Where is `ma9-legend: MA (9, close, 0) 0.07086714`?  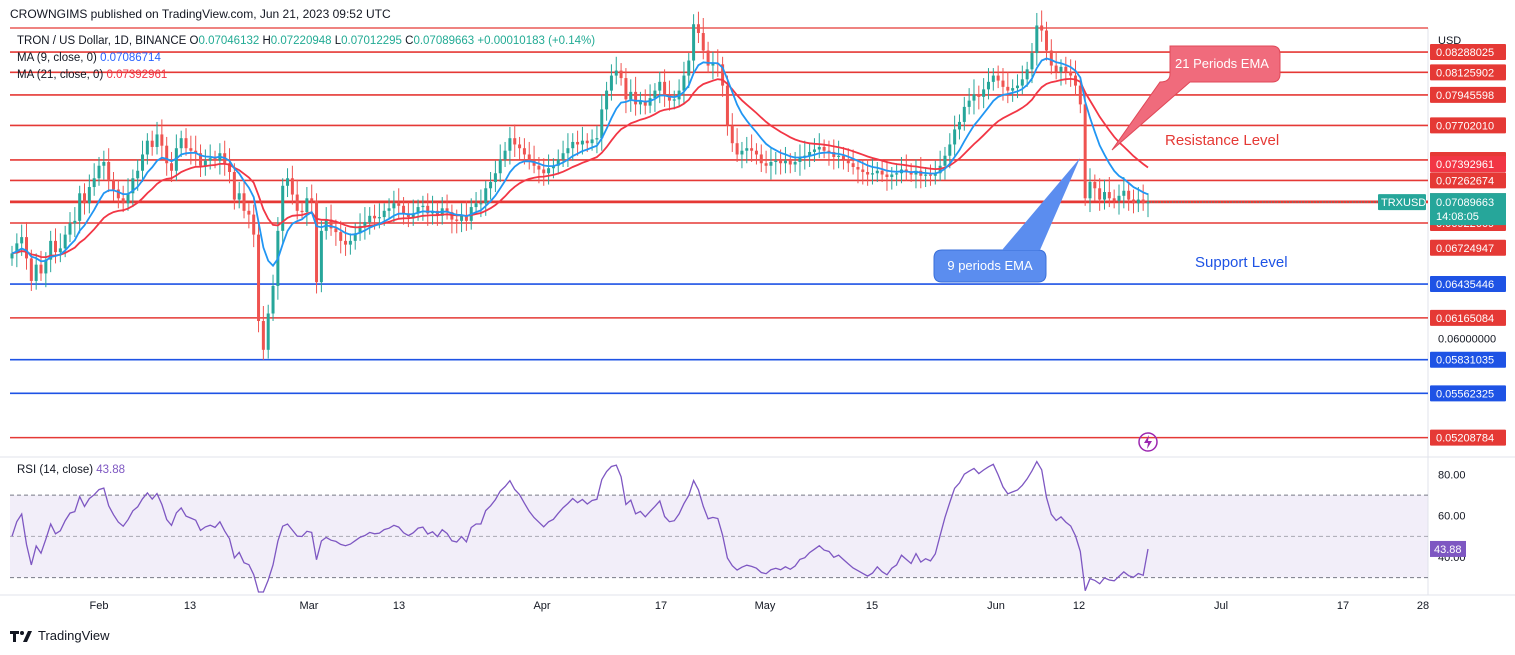
ma9-legend: MA (9, close, 0) 0.07086714 is located at coordinates (89, 58).